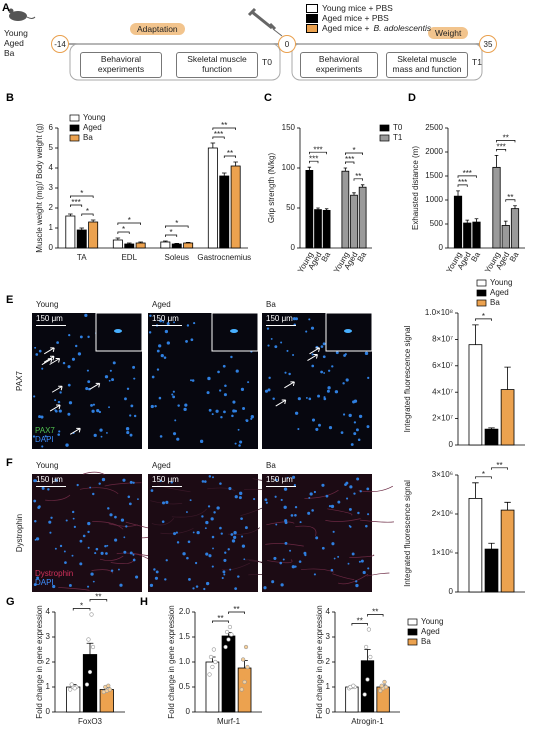 This screenshot has height=749, width=543. Describe the element at coordinates (48, 611) in the screenshot. I see `y-tick-label: 4` at that location.